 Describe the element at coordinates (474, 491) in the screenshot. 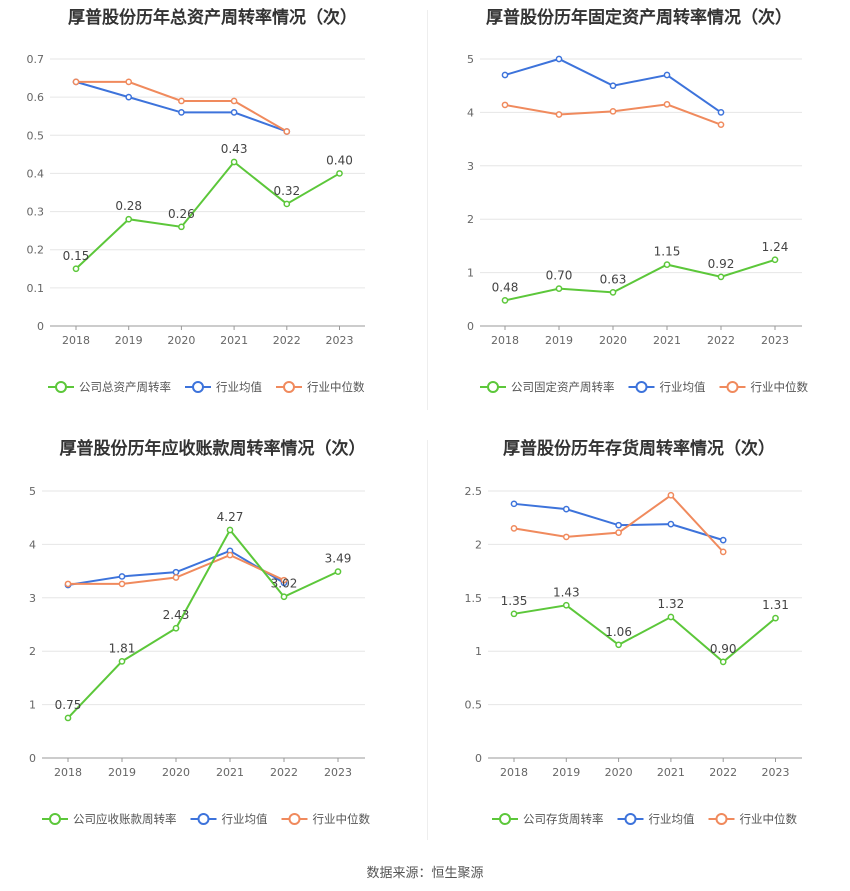

I see `y-tick-label: 2.5` at that location.